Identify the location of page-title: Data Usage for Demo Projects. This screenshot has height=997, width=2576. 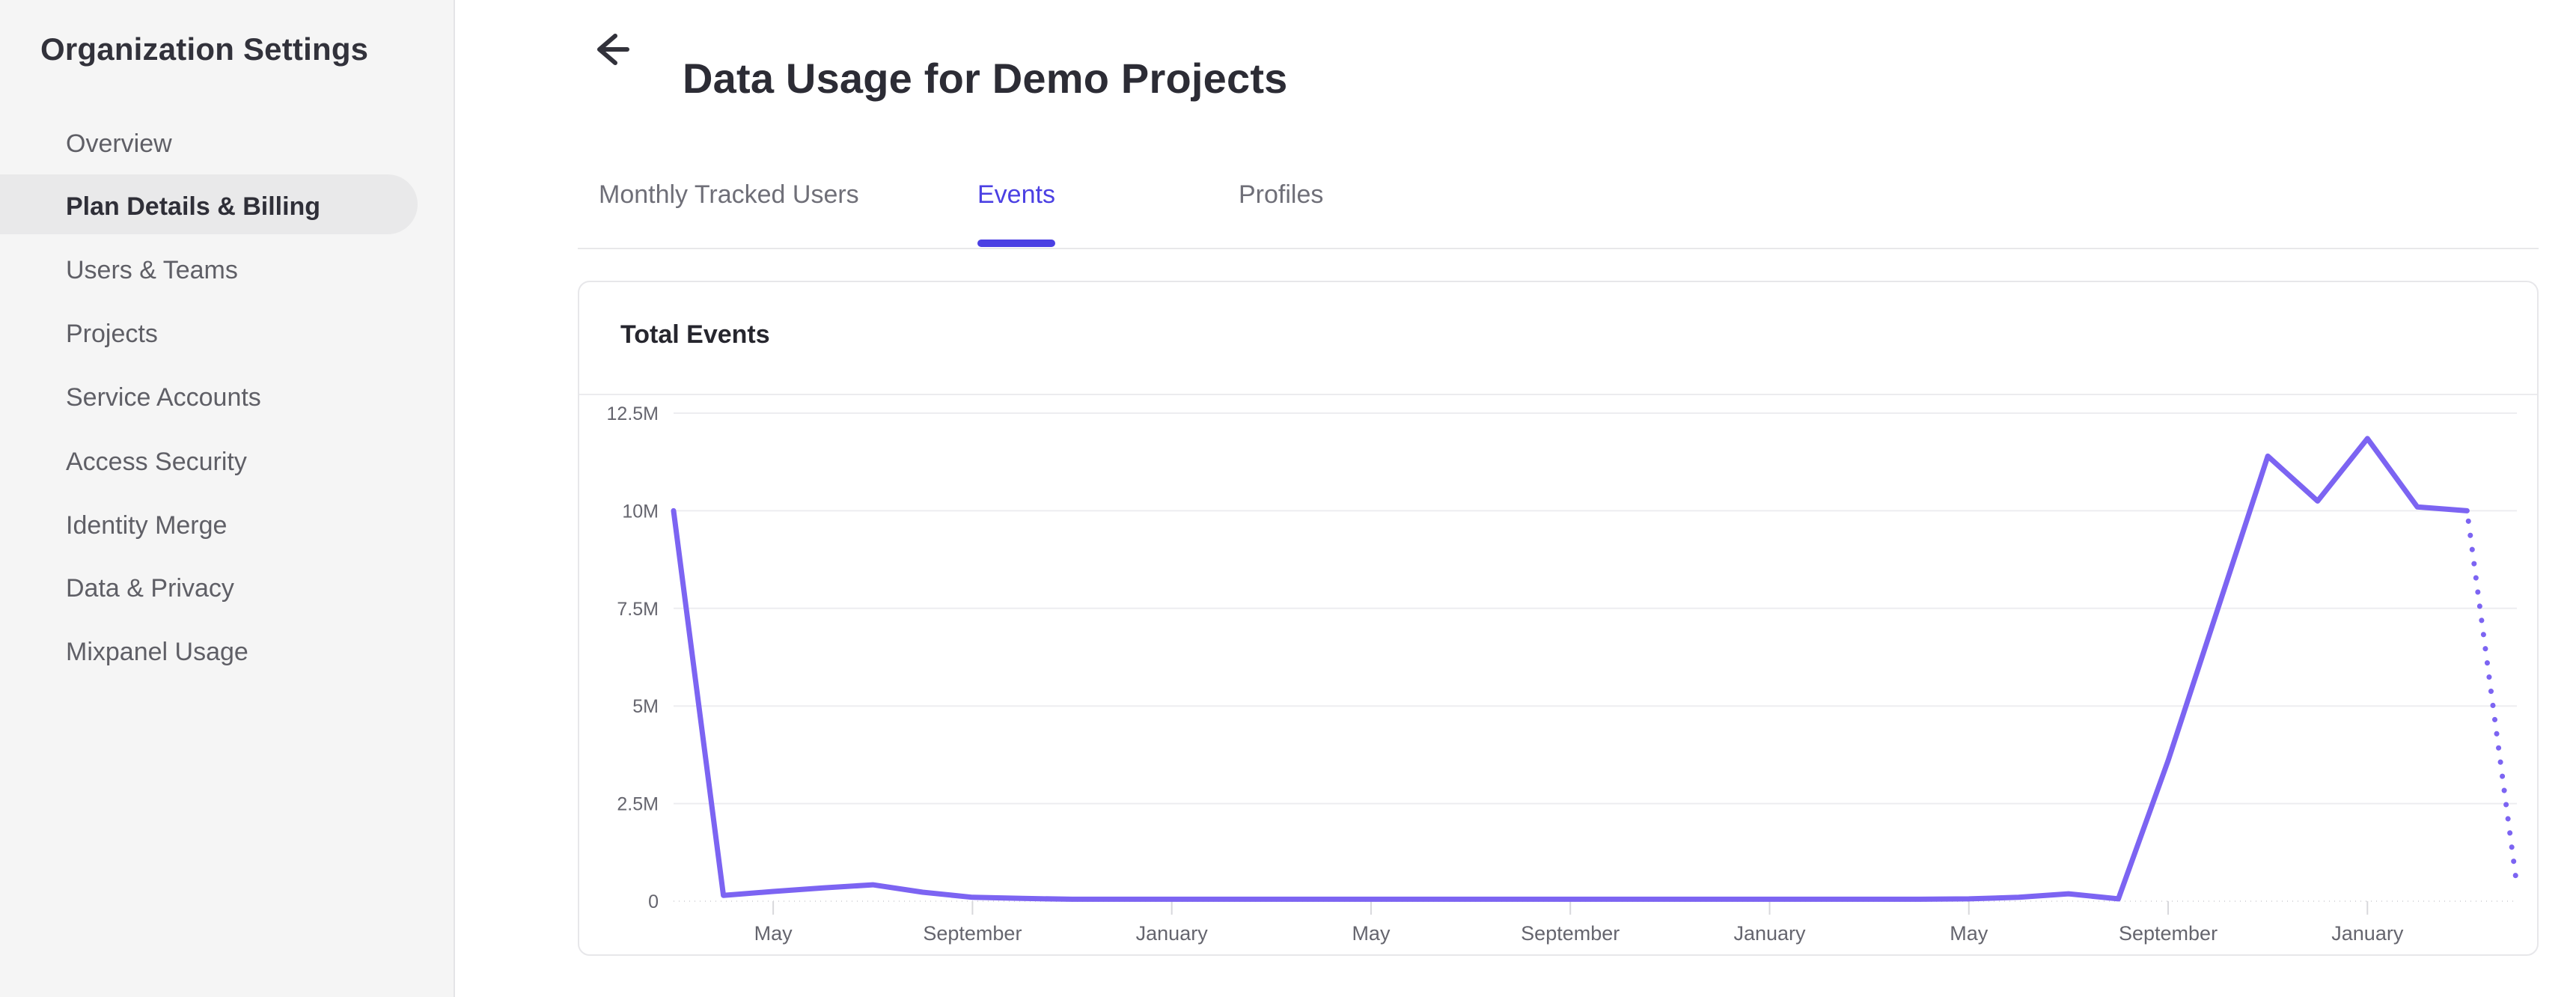
(985, 78).